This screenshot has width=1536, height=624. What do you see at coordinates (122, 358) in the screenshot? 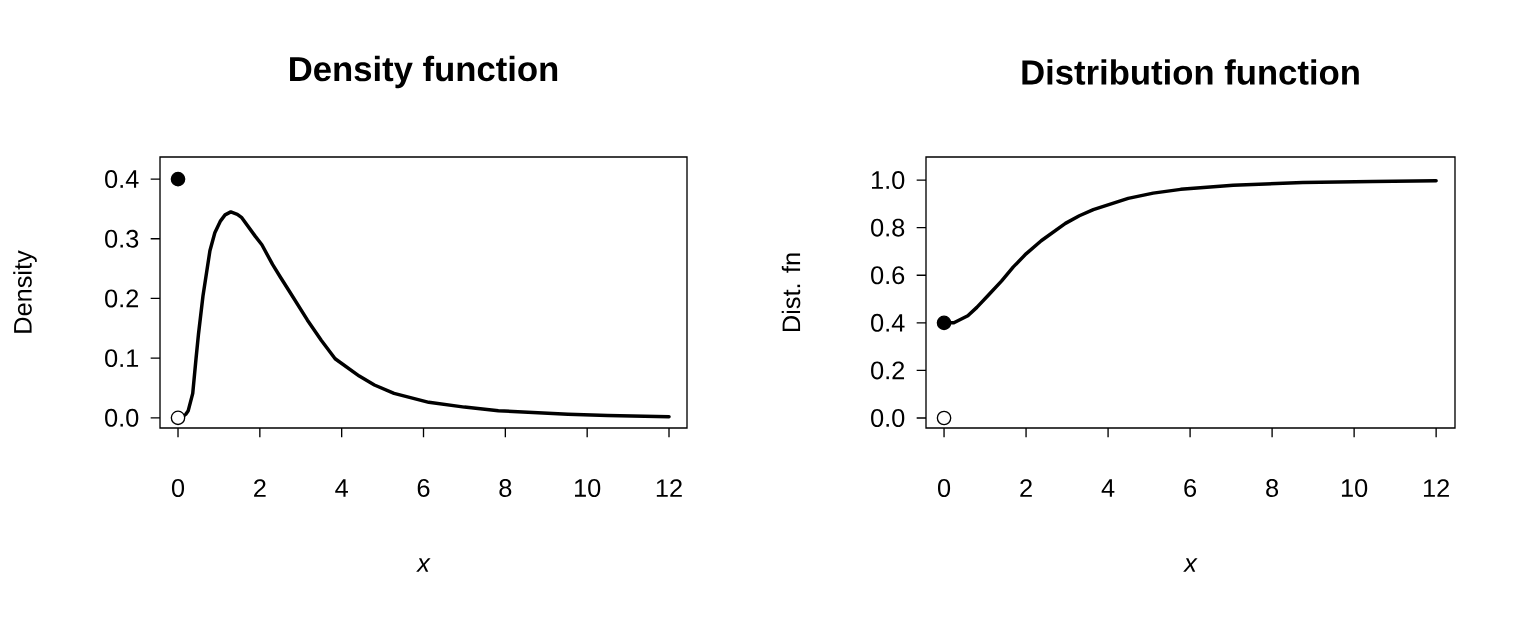
I see `y-tick-label: 0.1` at bounding box center [122, 358].